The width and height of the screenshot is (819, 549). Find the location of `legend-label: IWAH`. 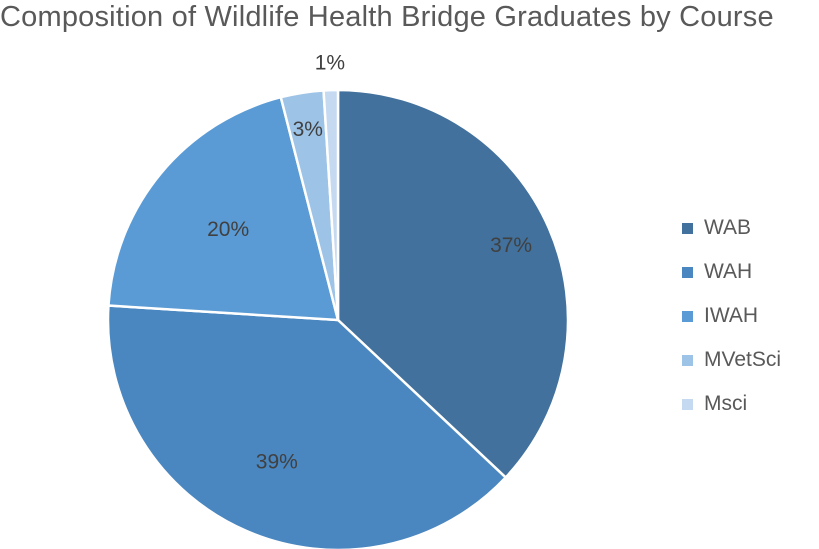

legend-label: IWAH is located at coordinates (731, 315).